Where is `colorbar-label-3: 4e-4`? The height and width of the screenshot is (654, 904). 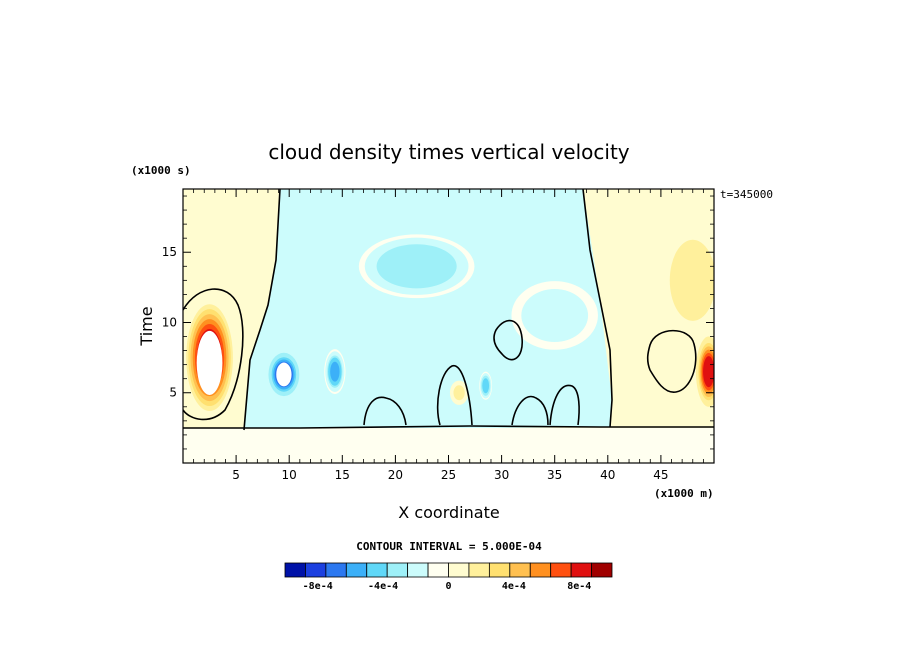 colorbar-label-3: 4e-4 is located at coordinates (514, 586).